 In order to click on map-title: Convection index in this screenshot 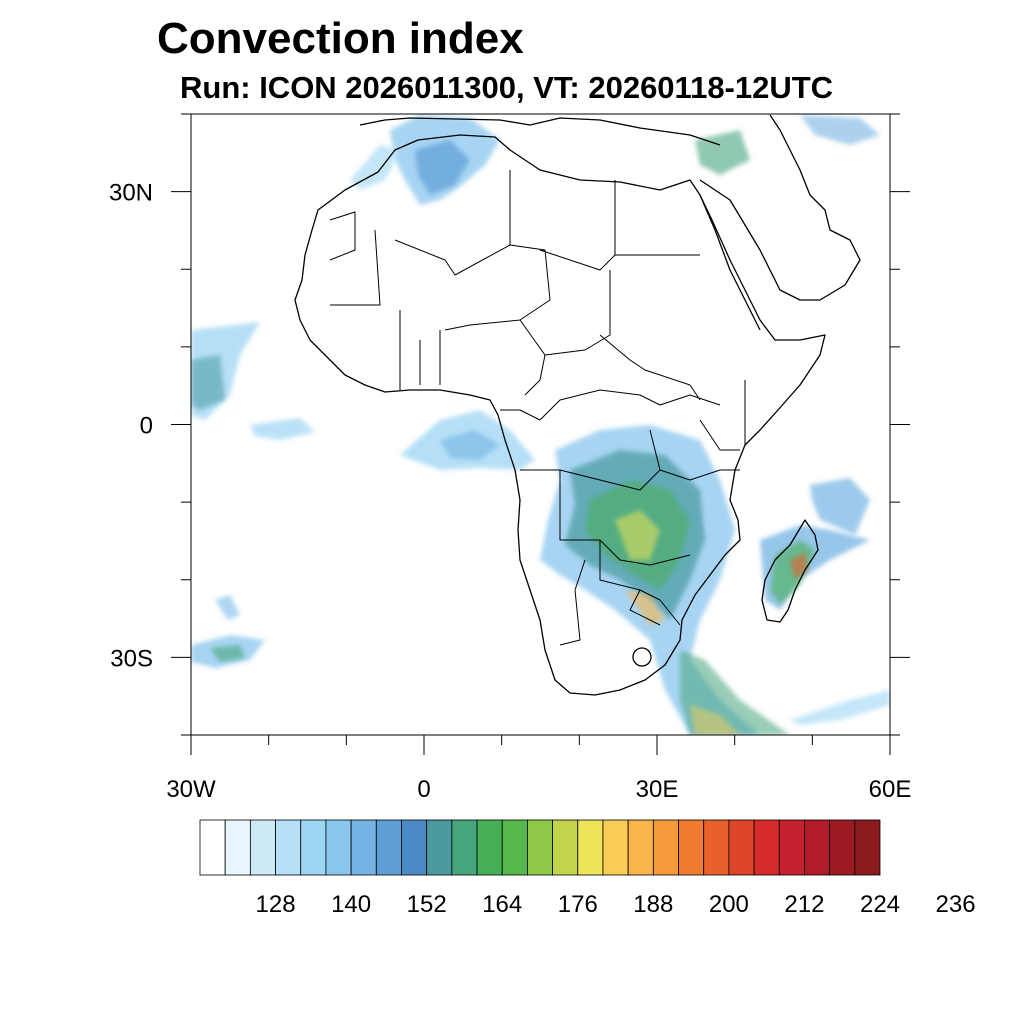, I will do `click(340, 38)`.